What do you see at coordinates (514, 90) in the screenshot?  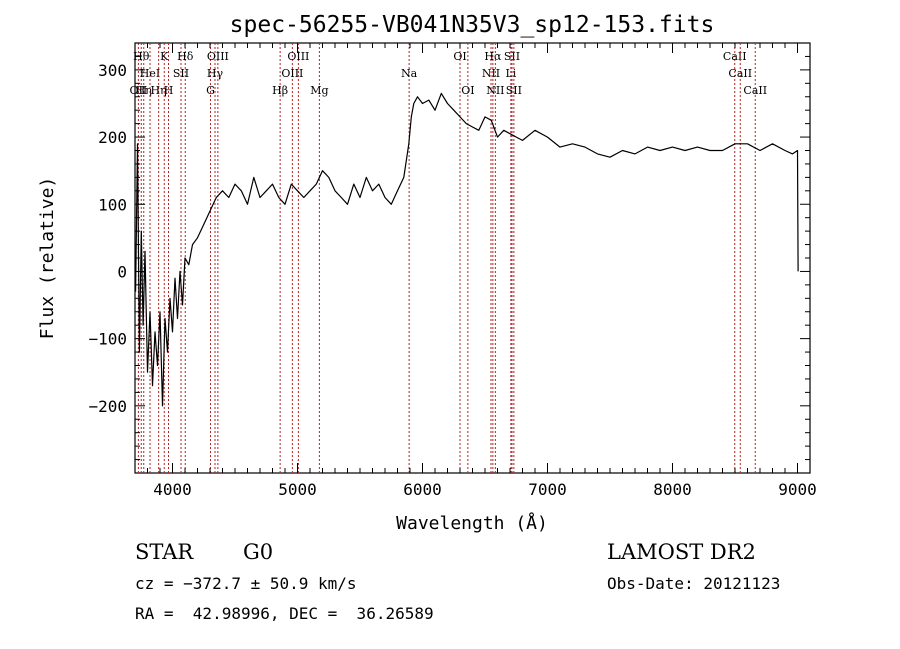 I see `marker-label-24: SII` at bounding box center [514, 90].